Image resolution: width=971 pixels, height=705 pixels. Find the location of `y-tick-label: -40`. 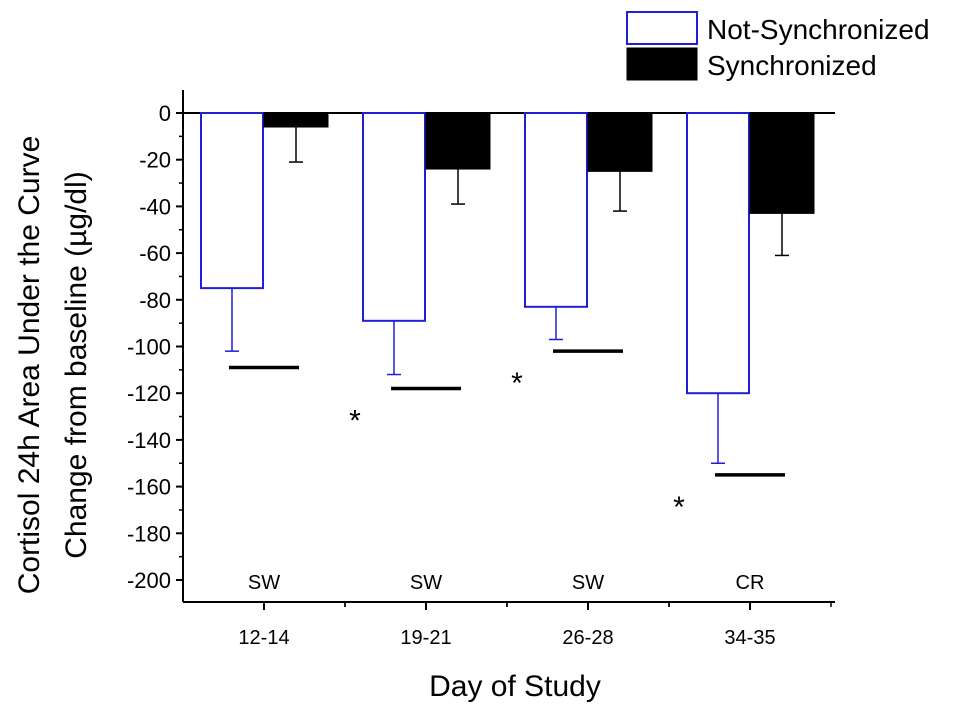

y-tick-label: -40 is located at coordinates (155, 206).